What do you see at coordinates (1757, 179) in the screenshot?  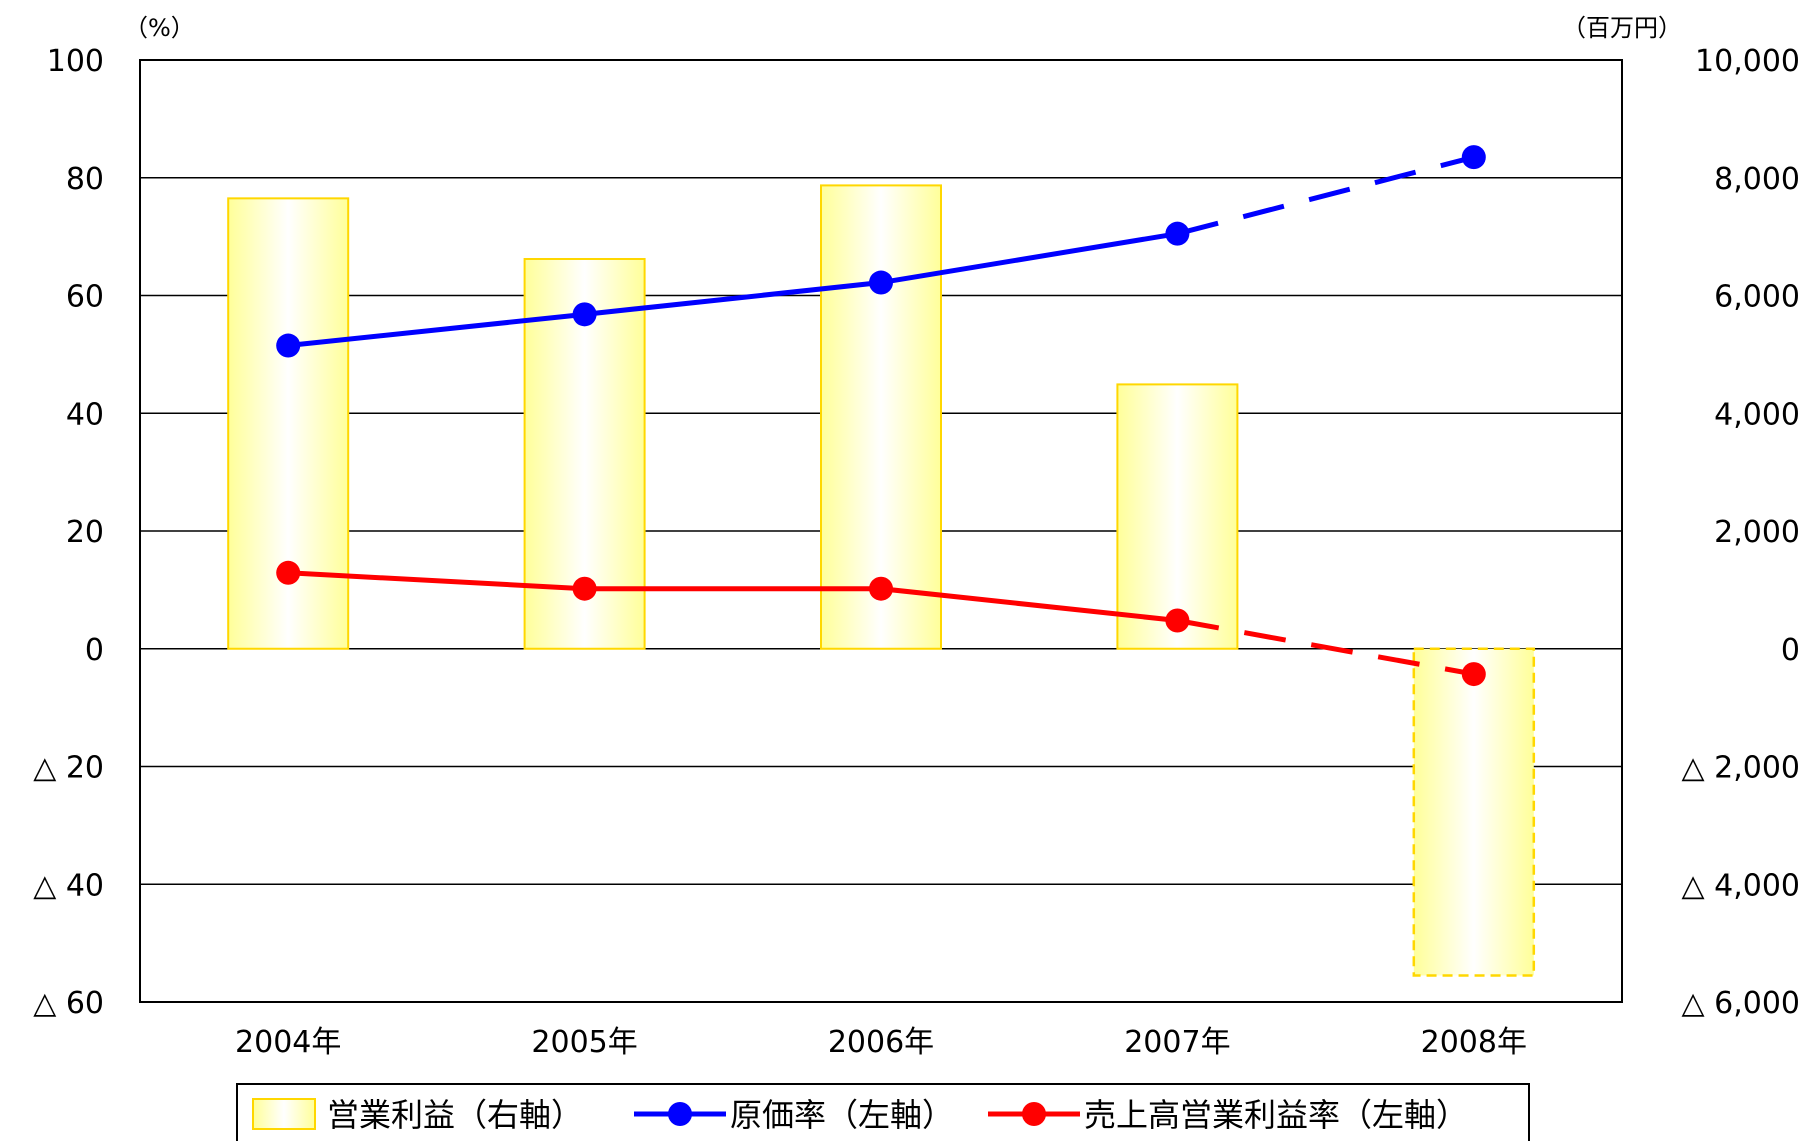 I see `right-axis-tick-label: 8,000` at bounding box center [1757, 179].